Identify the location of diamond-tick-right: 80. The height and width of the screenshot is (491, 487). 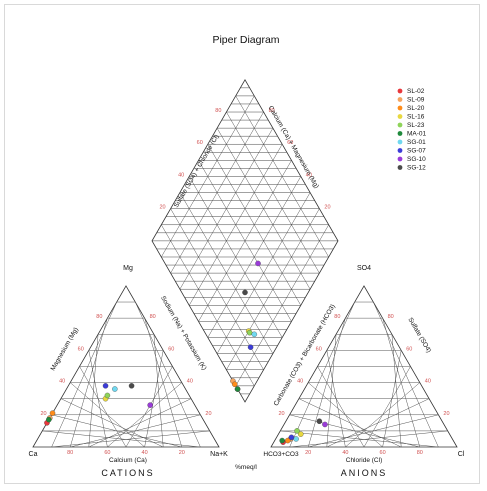
(272, 111).